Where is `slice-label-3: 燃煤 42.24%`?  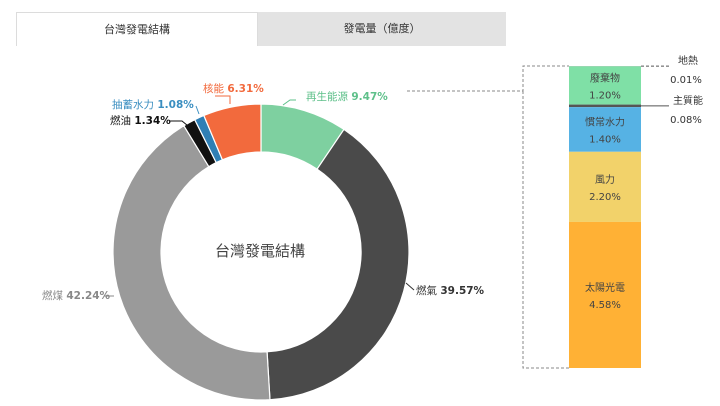 slice-label-3: 燃煤 42.24% is located at coordinates (76, 295).